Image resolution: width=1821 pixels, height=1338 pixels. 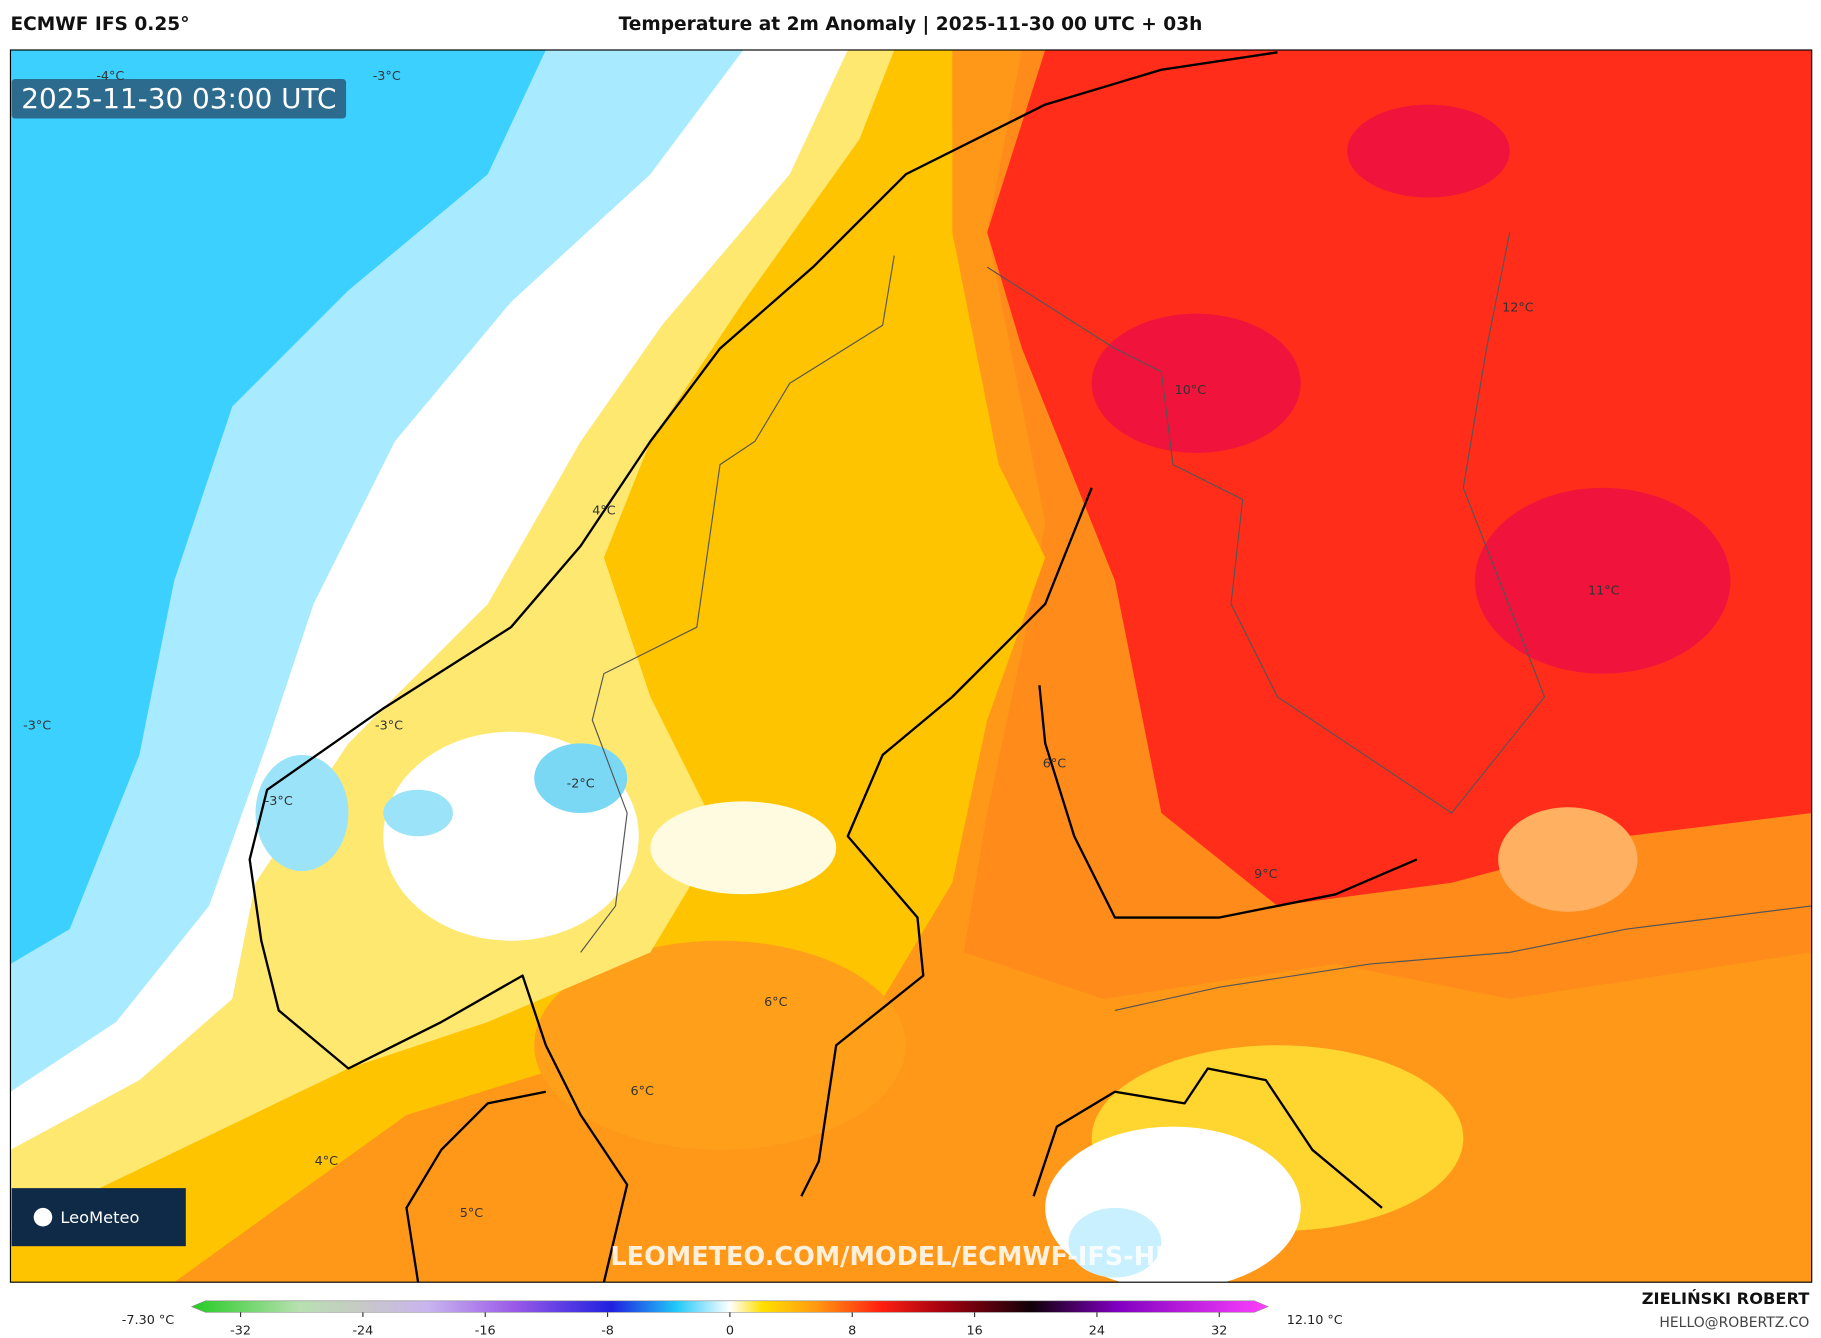 I want to click on colorbar-tick-label: -16, so click(x=485, y=1330).